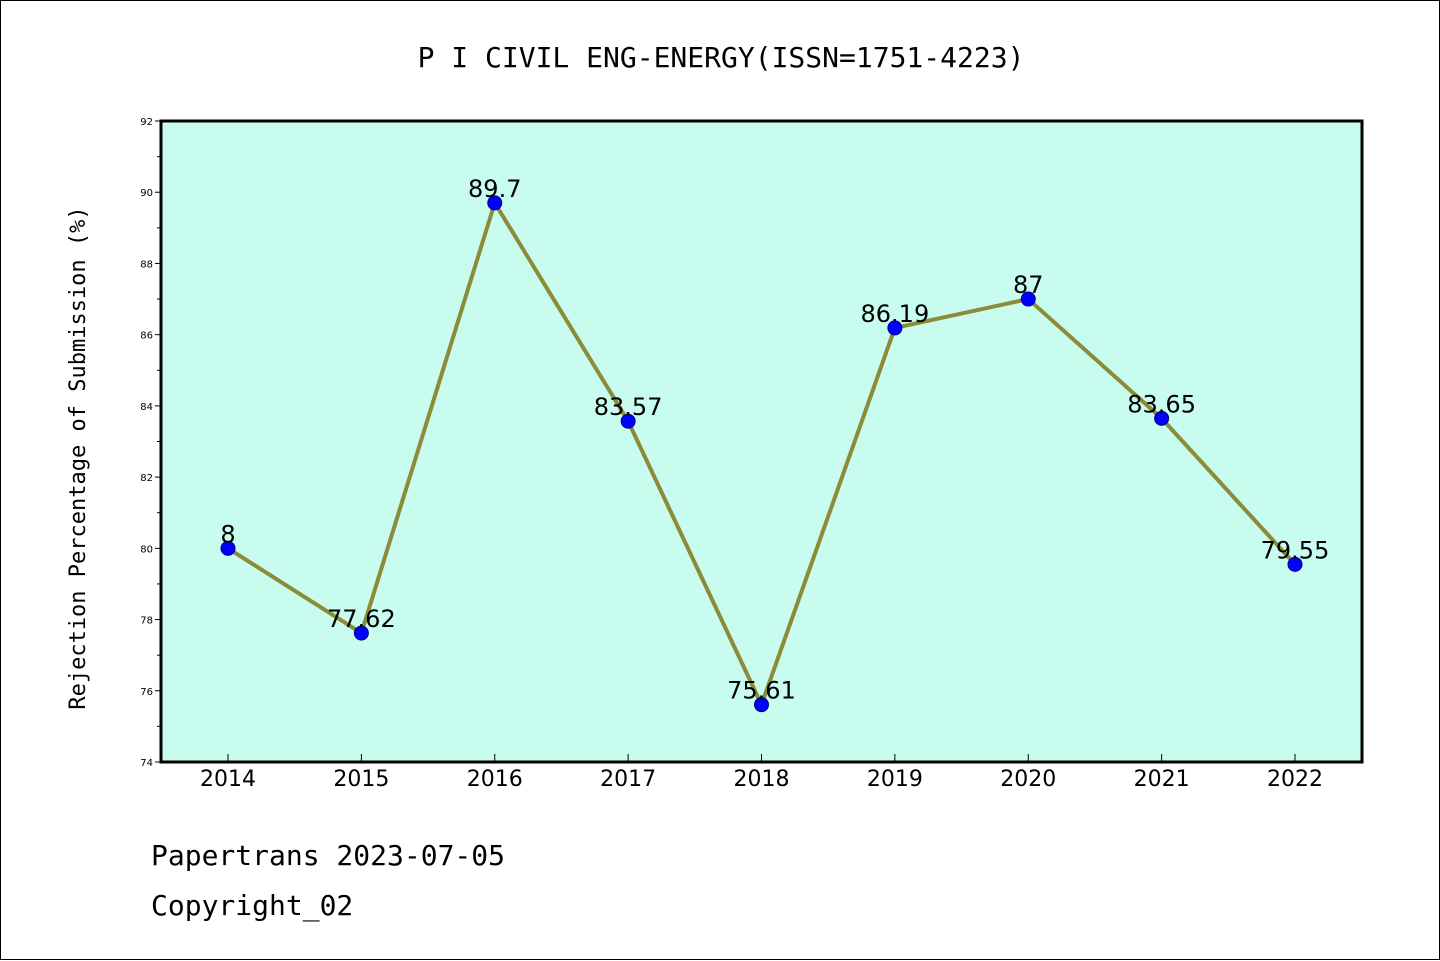 This screenshot has width=1440, height=961. Describe the element at coordinates (146, 407) in the screenshot. I see `y-tick-label: 84` at that location.